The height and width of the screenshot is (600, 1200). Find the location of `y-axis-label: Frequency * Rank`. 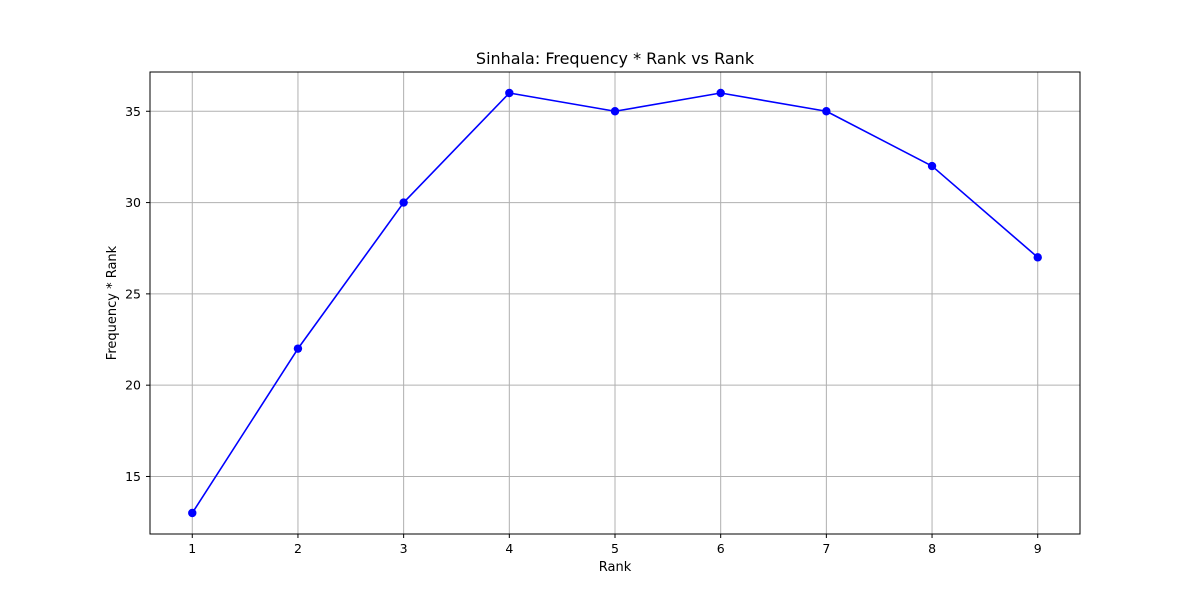

y-axis-label: Frequency * Rank is located at coordinates (112, 302).